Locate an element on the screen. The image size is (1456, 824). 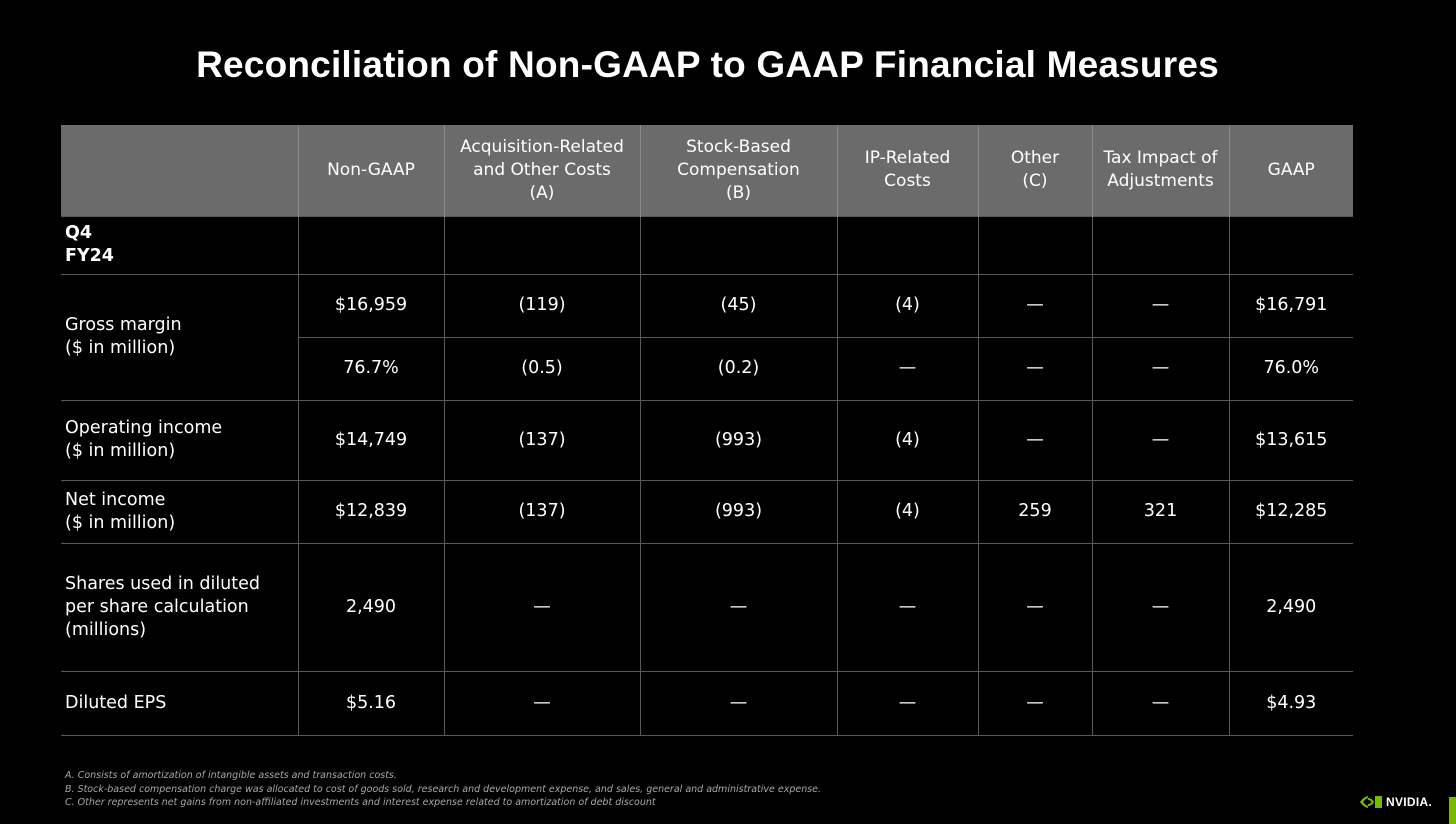
header-blank is located at coordinates (179, 170).